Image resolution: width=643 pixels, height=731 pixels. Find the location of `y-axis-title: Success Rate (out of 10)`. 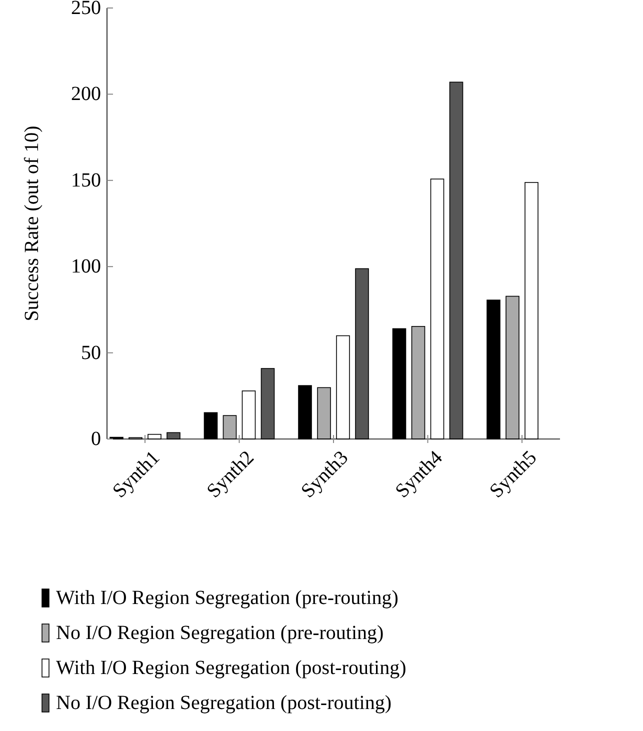

y-axis-title: Success Rate (out of 10) is located at coordinates (32, 224).